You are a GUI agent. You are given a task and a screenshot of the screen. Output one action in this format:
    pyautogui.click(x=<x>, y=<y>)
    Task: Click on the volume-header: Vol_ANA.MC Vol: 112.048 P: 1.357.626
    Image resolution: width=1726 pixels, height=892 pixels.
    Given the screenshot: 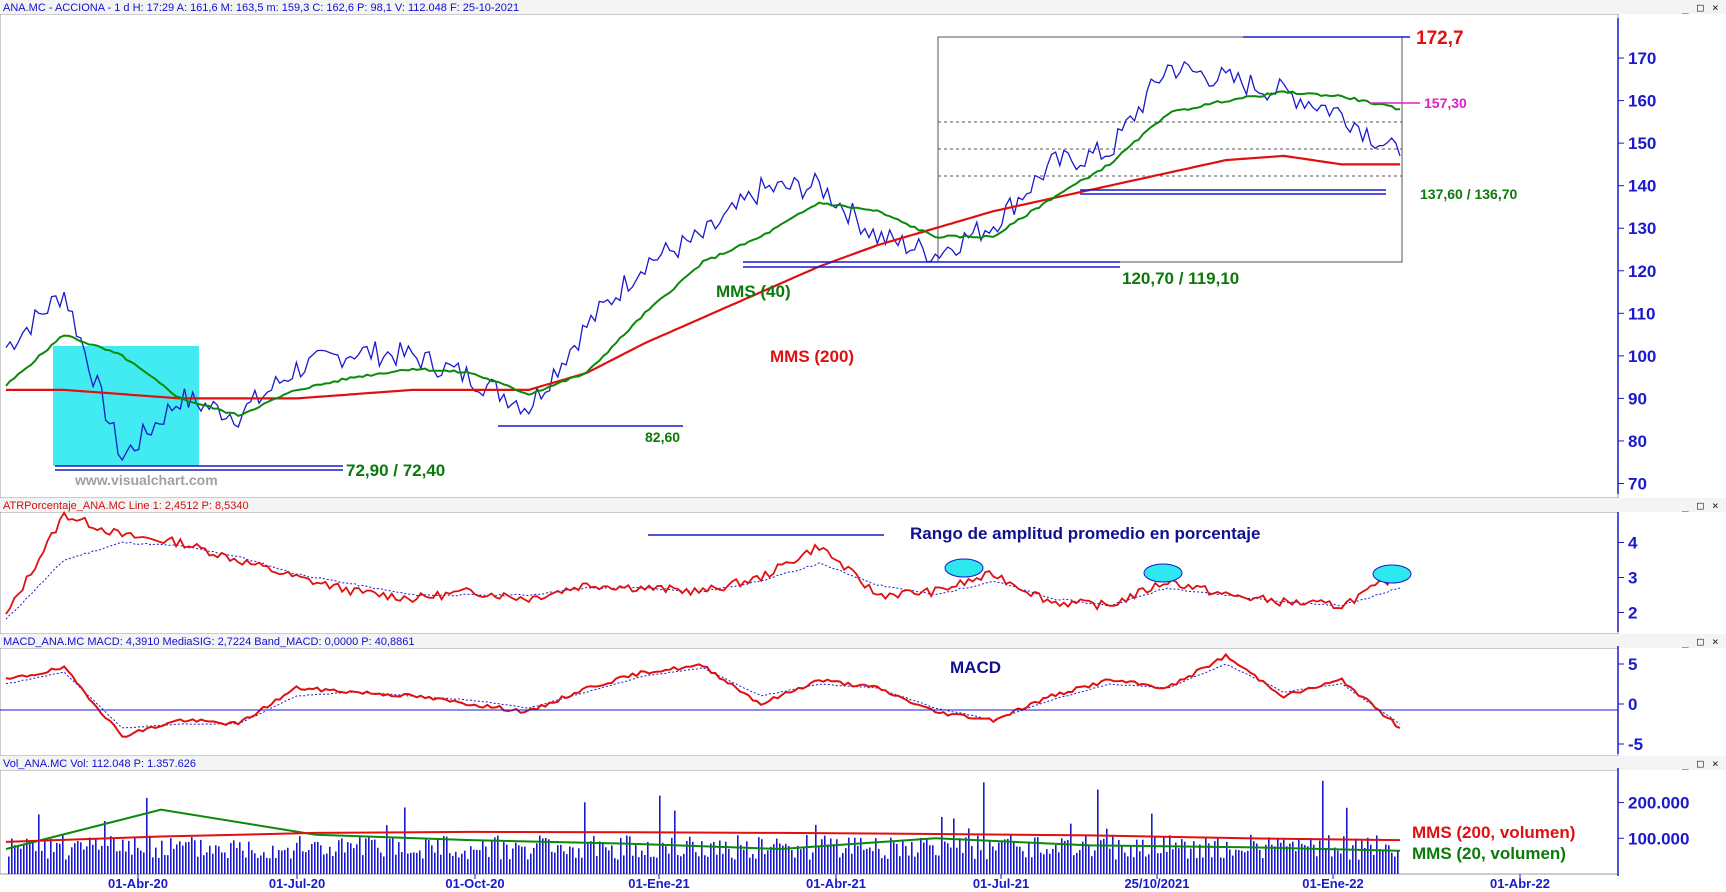 What is the action you would take?
    pyautogui.click(x=99, y=764)
    